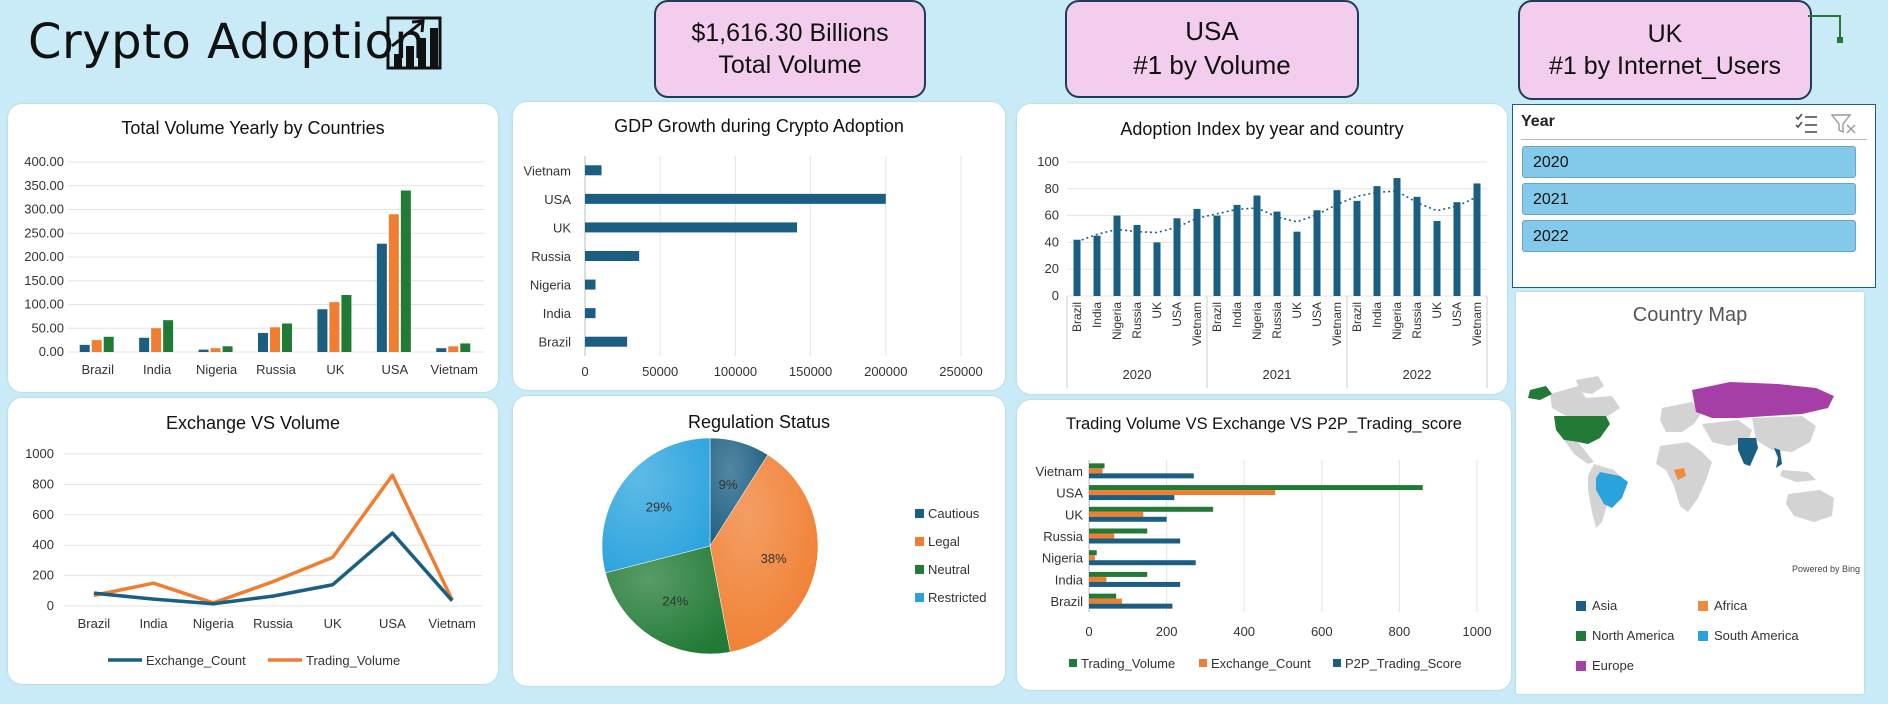 This screenshot has height=704, width=1888. What do you see at coordinates (1400, 631) in the screenshot?
I see `x-tick-label: 800` at bounding box center [1400, 631].